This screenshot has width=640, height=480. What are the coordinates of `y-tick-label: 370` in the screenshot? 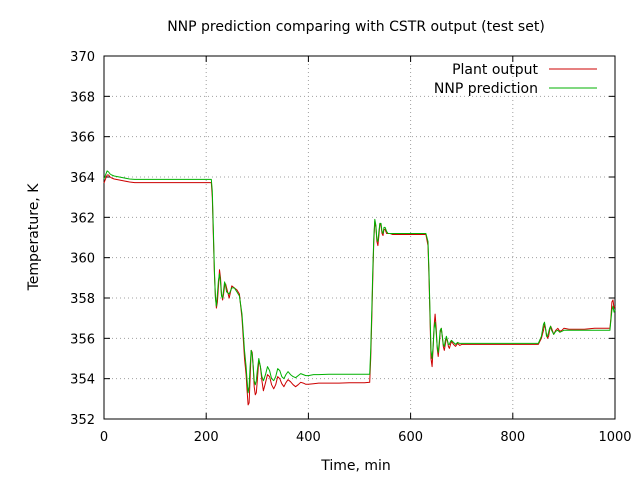 It's located at (82, 57).